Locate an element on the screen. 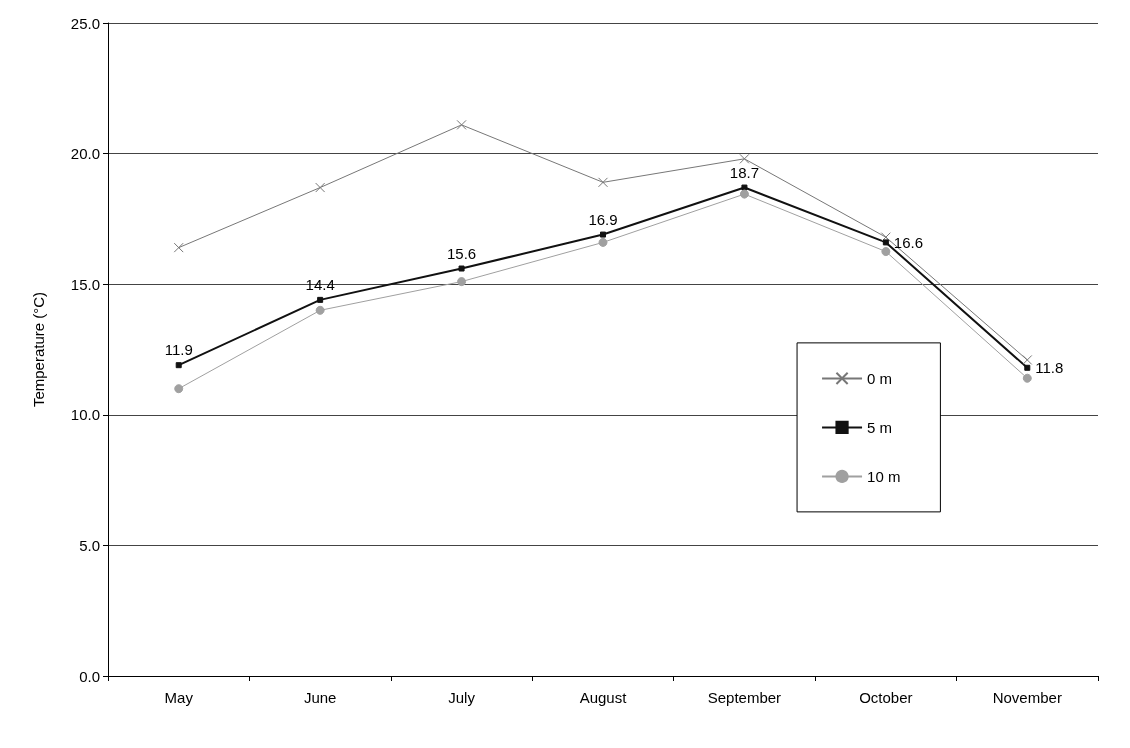 Image resolution: width=1130 pixels, height=748 pixels. legend-label: 10 m is located at coordinates (884, 476).